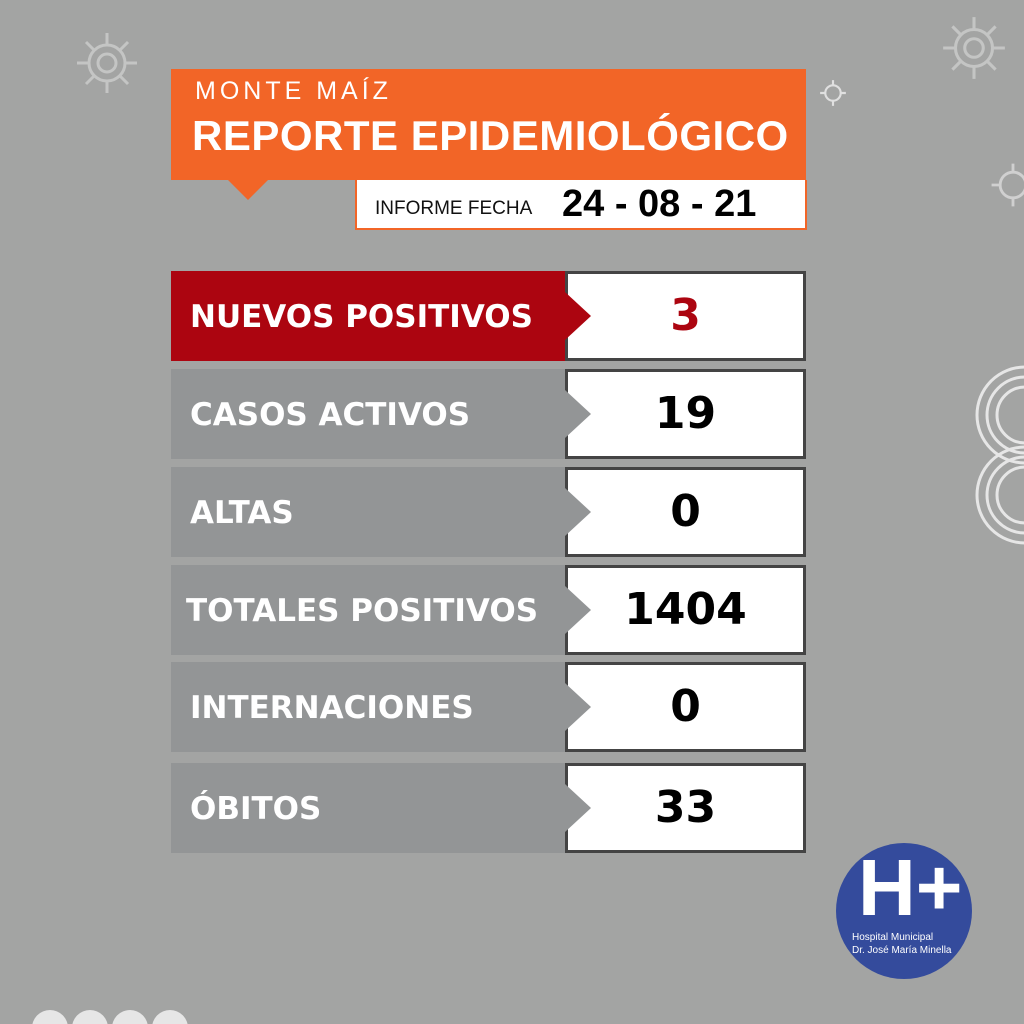 This screenshot has width=1024, height=1024. What do you see at coordinates (242, 513) in the screenshot?
I see `stat-label: ALTAS` at bounding box center [242, 513].